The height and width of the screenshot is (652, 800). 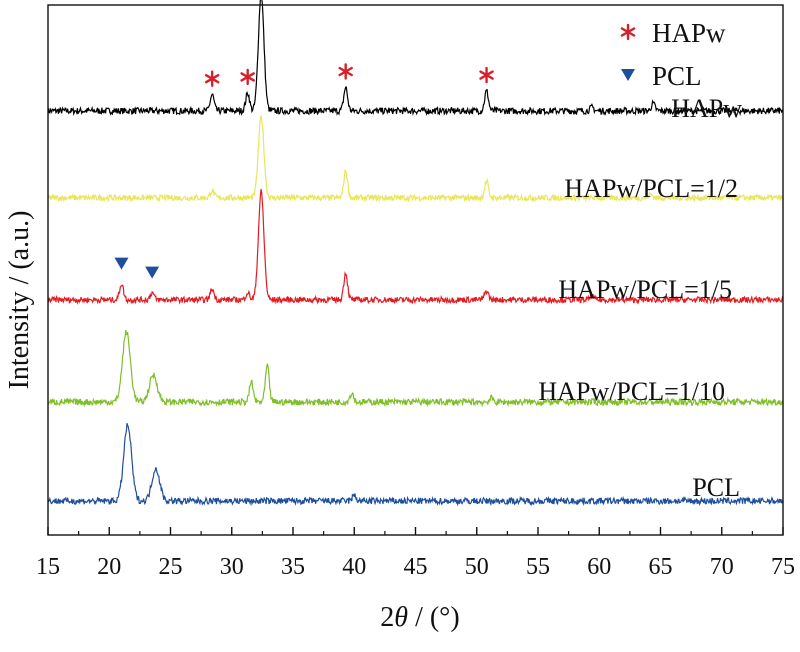 I want to click on x-tick-label: 65, so click(x=661, y=567).